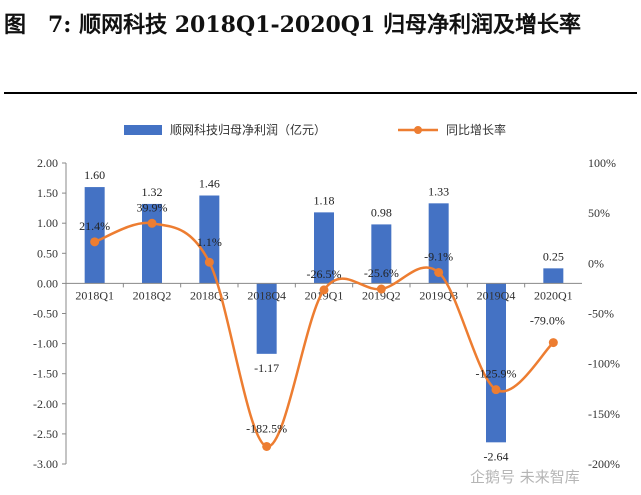 The width and height of the screenshot is (641, 495). Describe the element at coordinates (604, 364) in the screenshot. I see `right-tick-label: -100%` at that location.